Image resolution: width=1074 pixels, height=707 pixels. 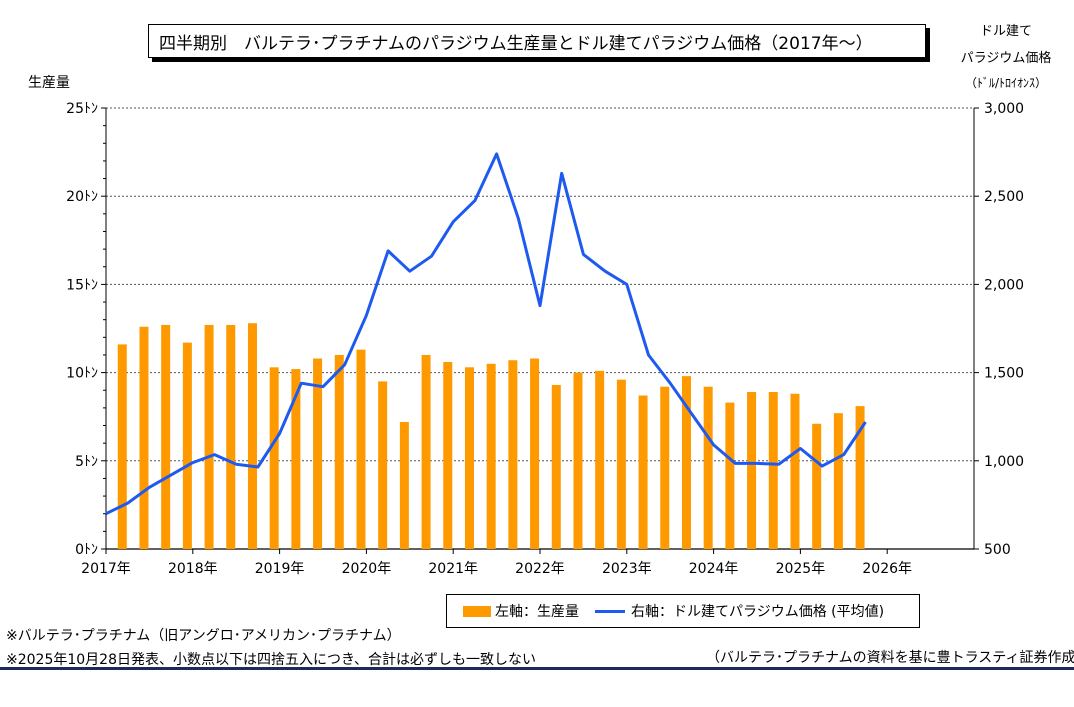 I want to click on x-tick-label: 2017年, so click(x=106, y=569).